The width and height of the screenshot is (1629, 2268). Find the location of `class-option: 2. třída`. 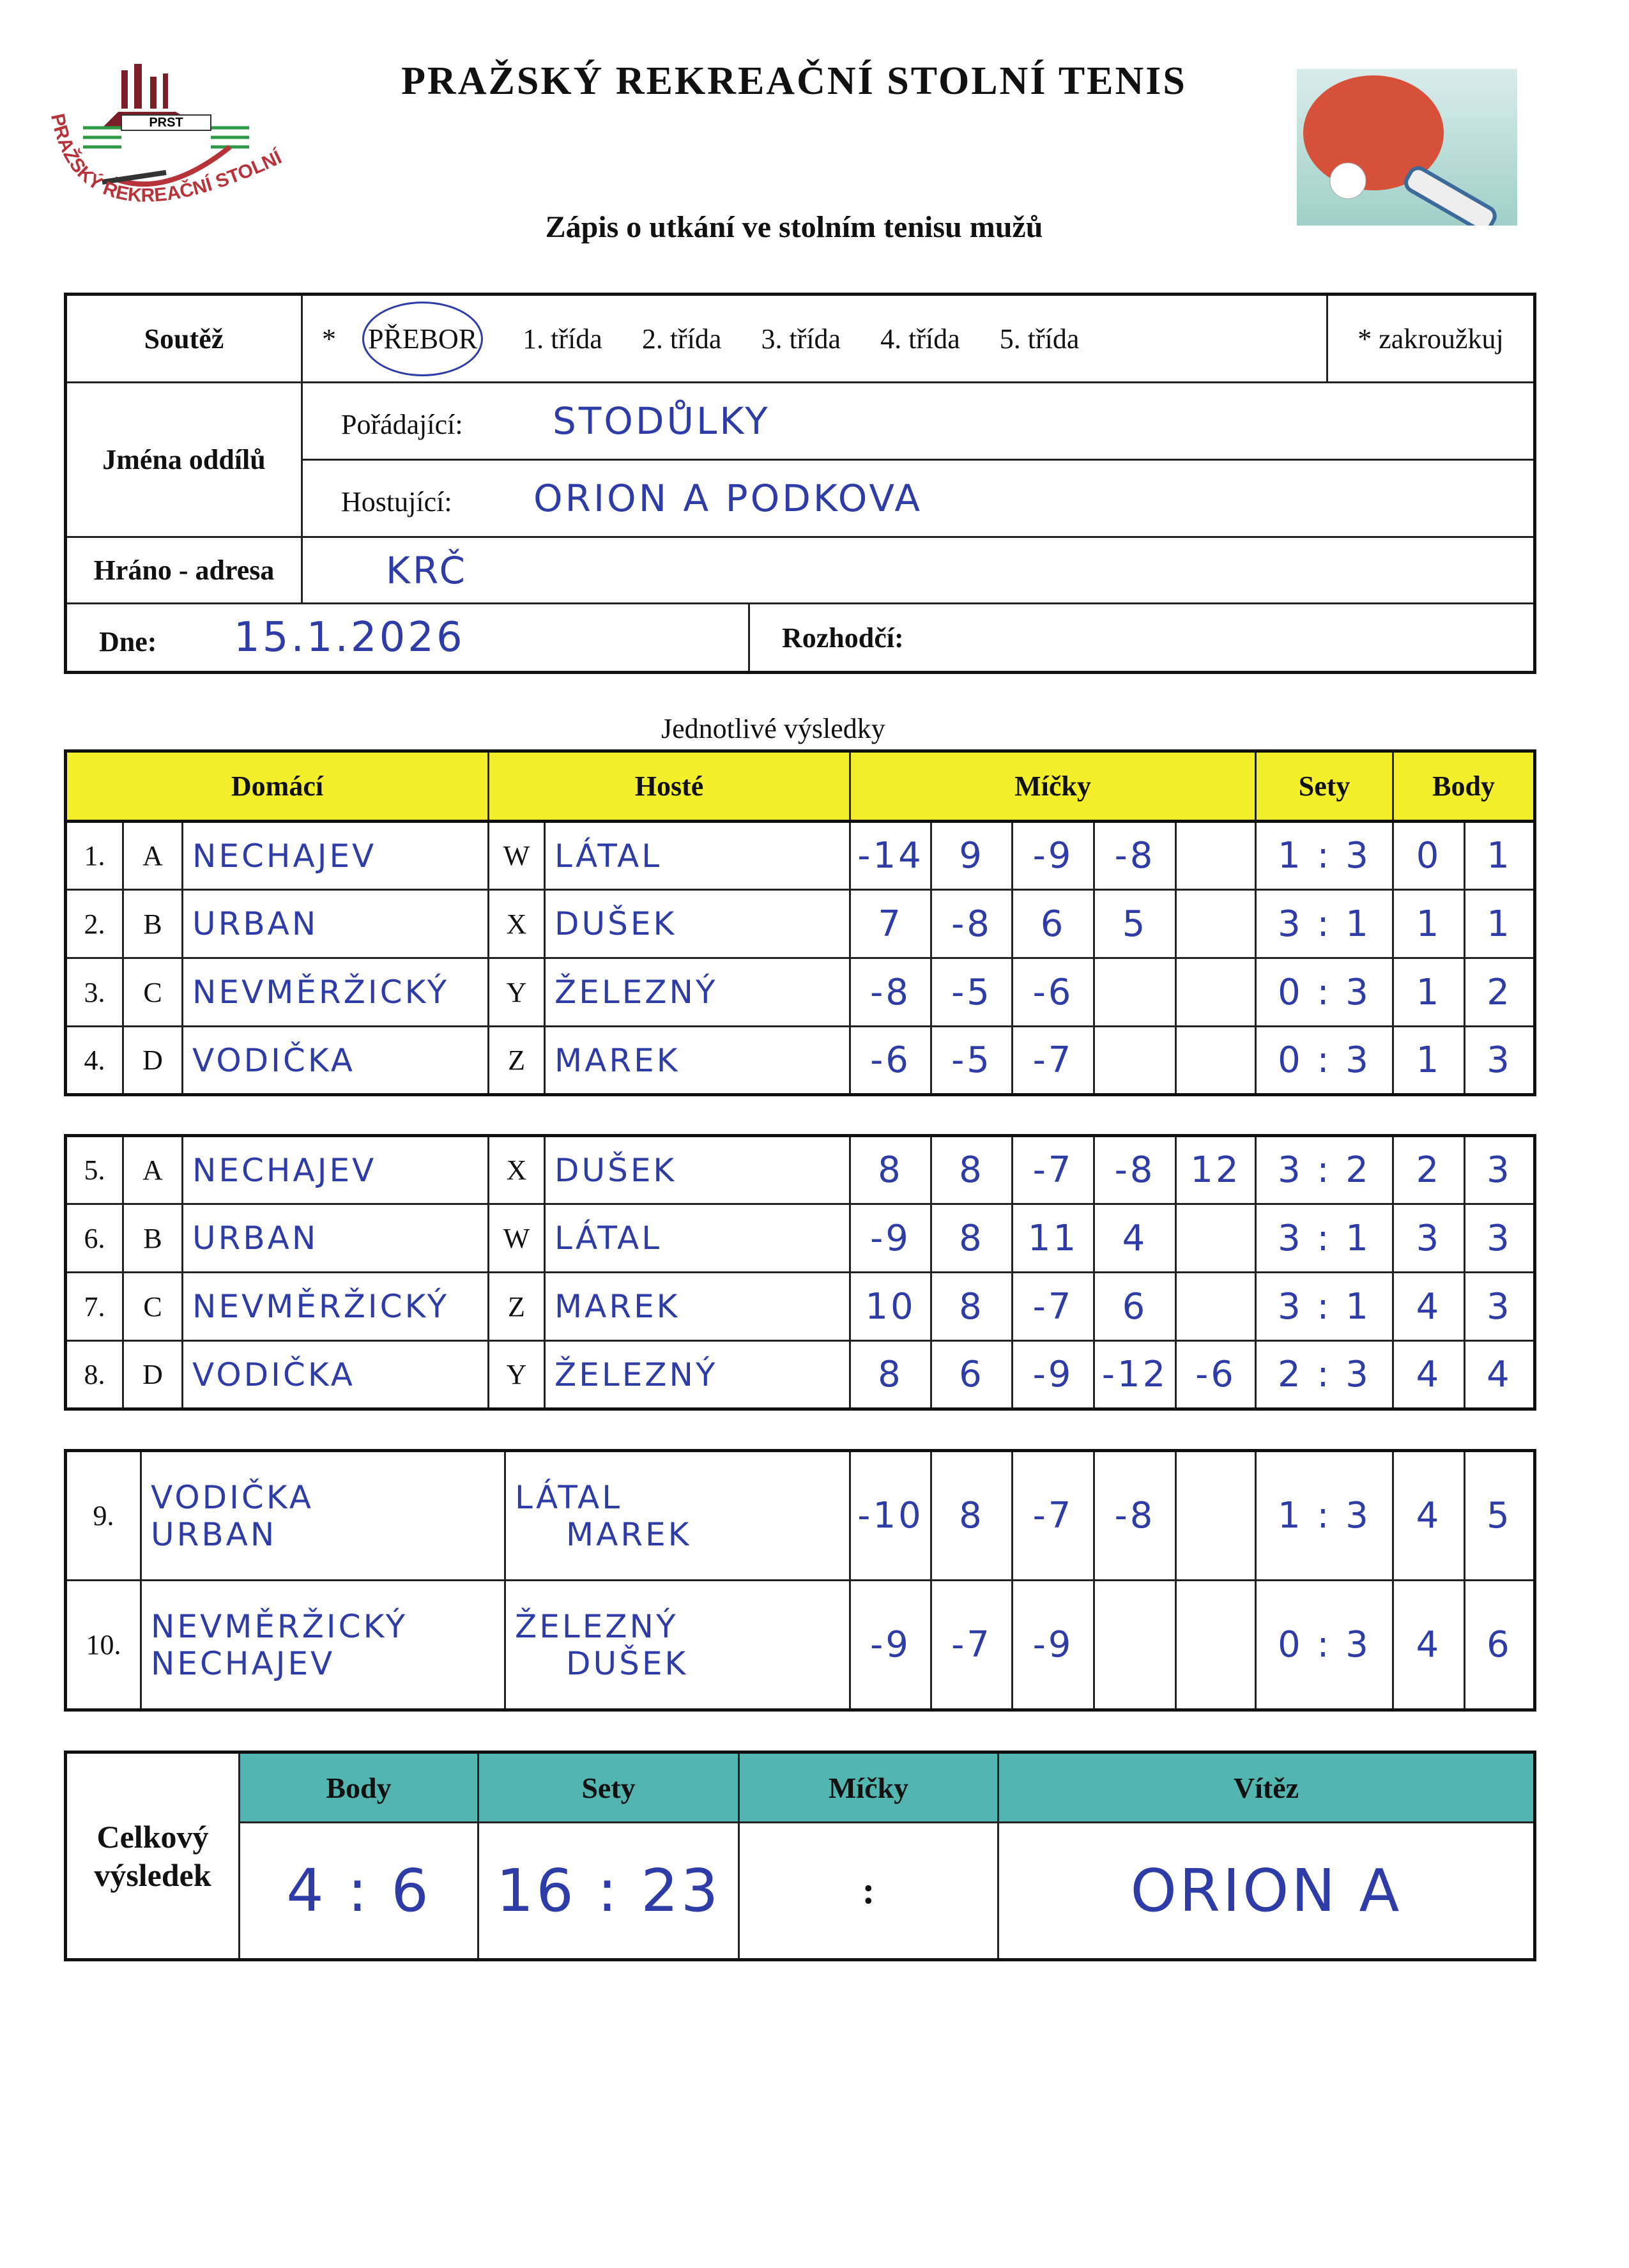

class-option: 2. třída is located at coordinates (681, 339).